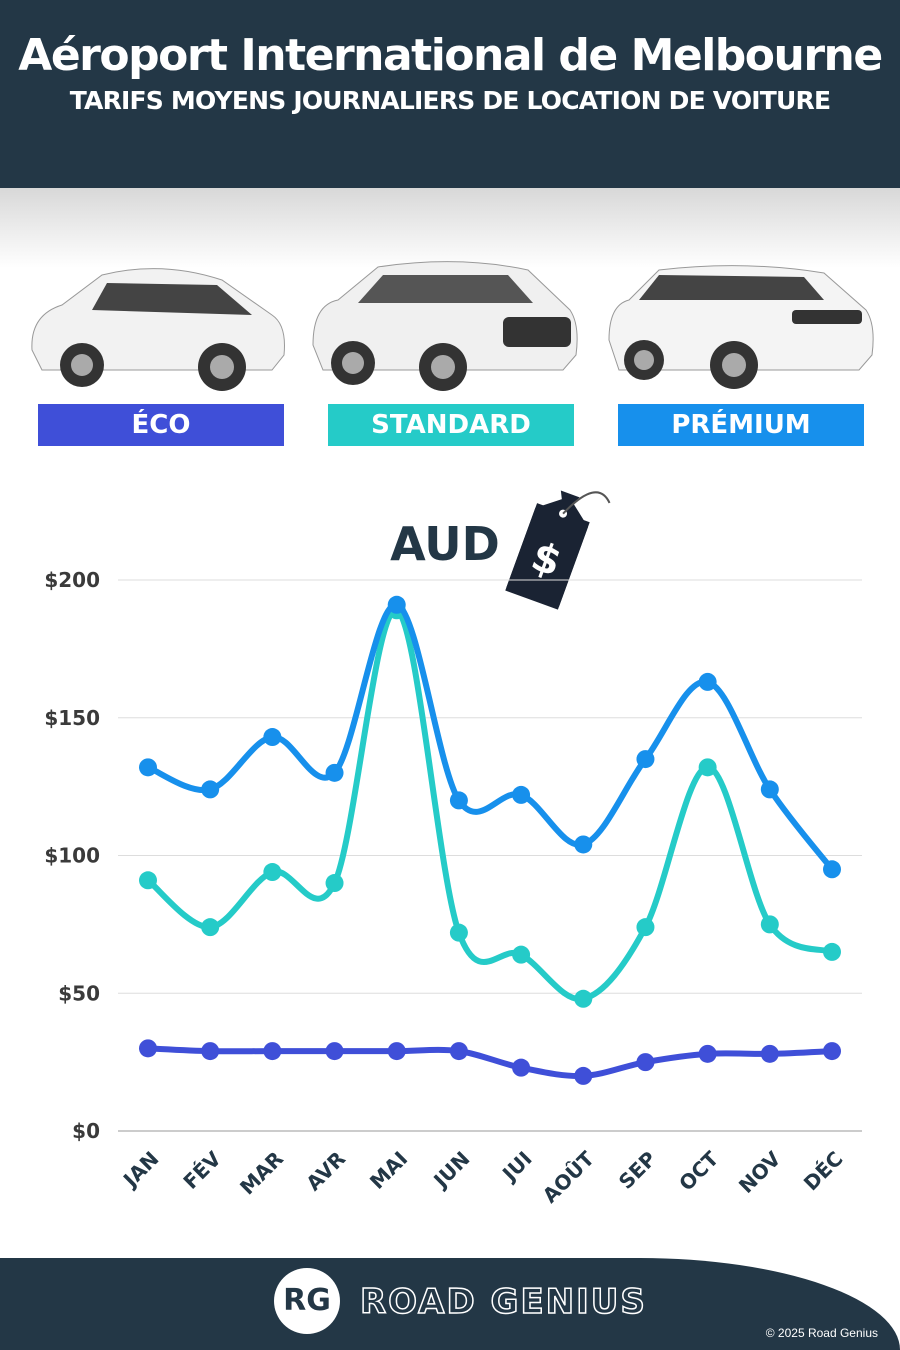 The image size is (900, 1350). Describe the element at coordinates (450, 228) in the screenshot. I see `header-shadow` at that location.